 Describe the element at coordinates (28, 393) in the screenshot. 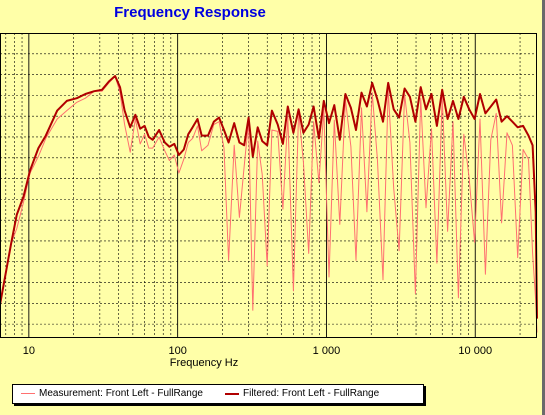

I see `legend-swatch-measurement` at that location.